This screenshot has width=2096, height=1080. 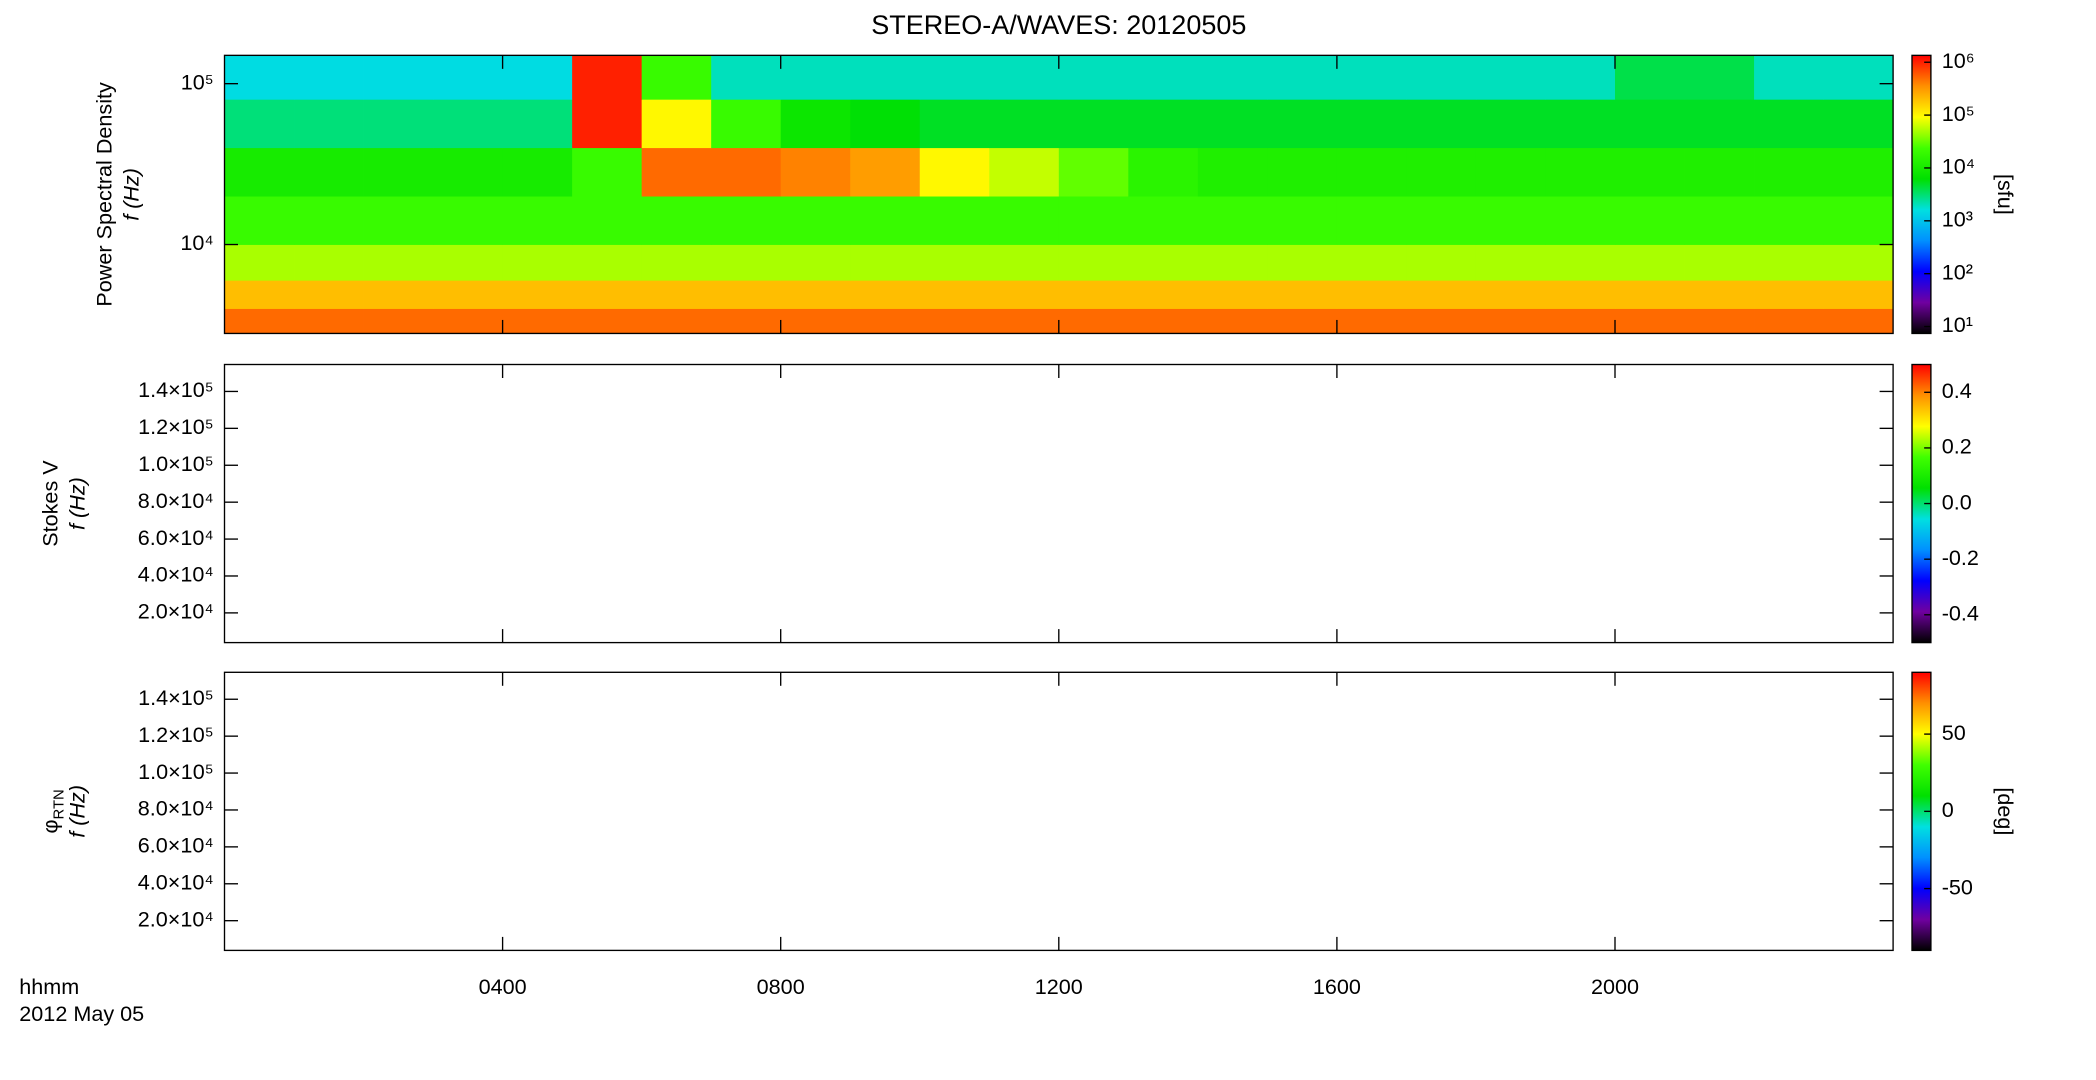 What do you see at coordinates (1058, 25) in the screenshot?
I see `chart-title: STEREO-A/WAVES: 20120505` at bounding box center [1058, 25].